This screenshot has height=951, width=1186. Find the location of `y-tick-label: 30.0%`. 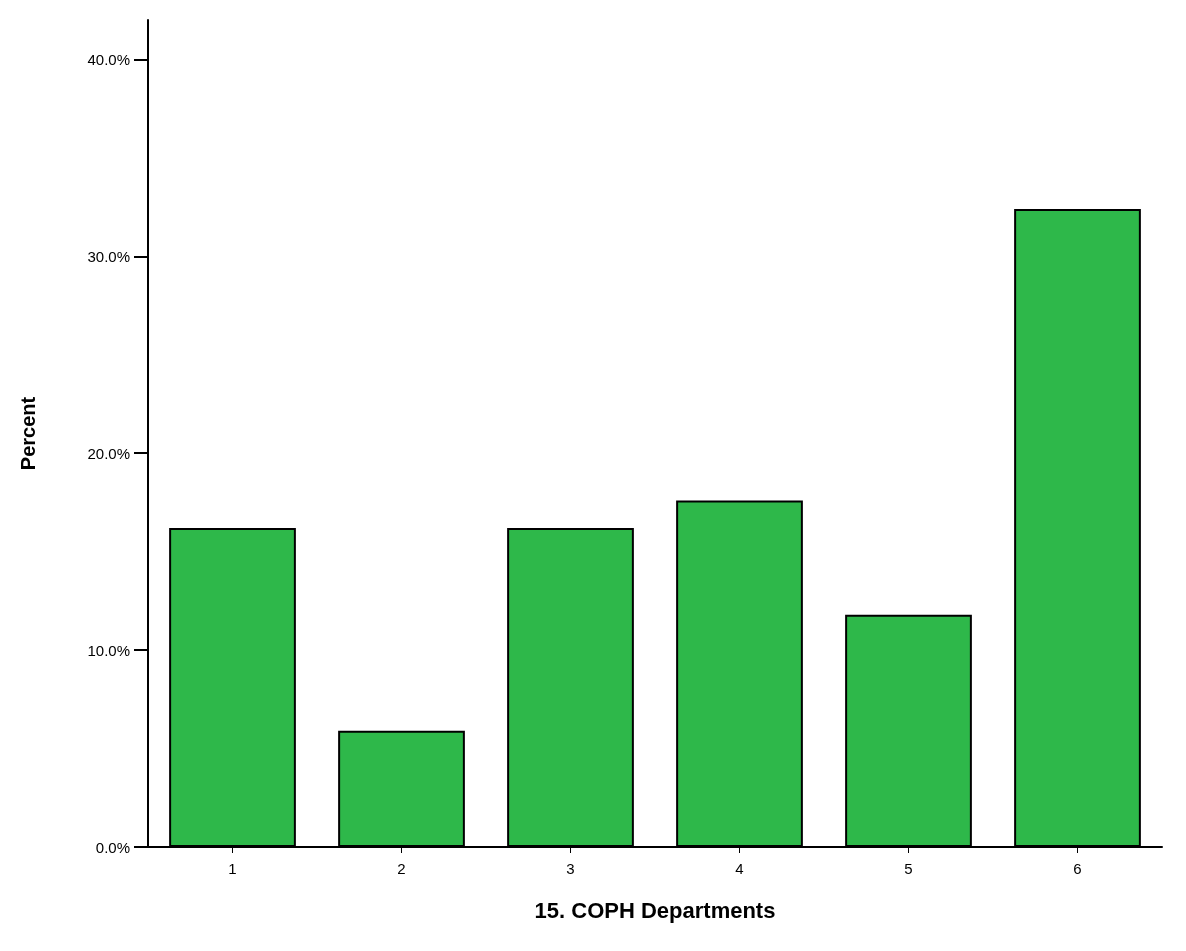

y-tick-label: 30.0% is located at coordinates (108, 256).